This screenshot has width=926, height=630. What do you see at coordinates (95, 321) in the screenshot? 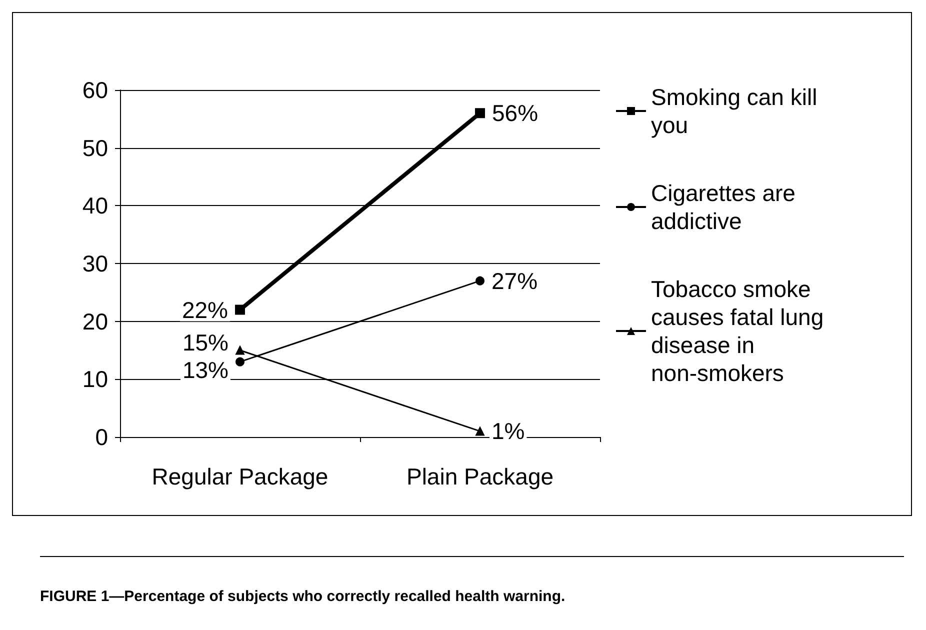
I see `y-tick-label: 20` at bounding box center [95, 321].